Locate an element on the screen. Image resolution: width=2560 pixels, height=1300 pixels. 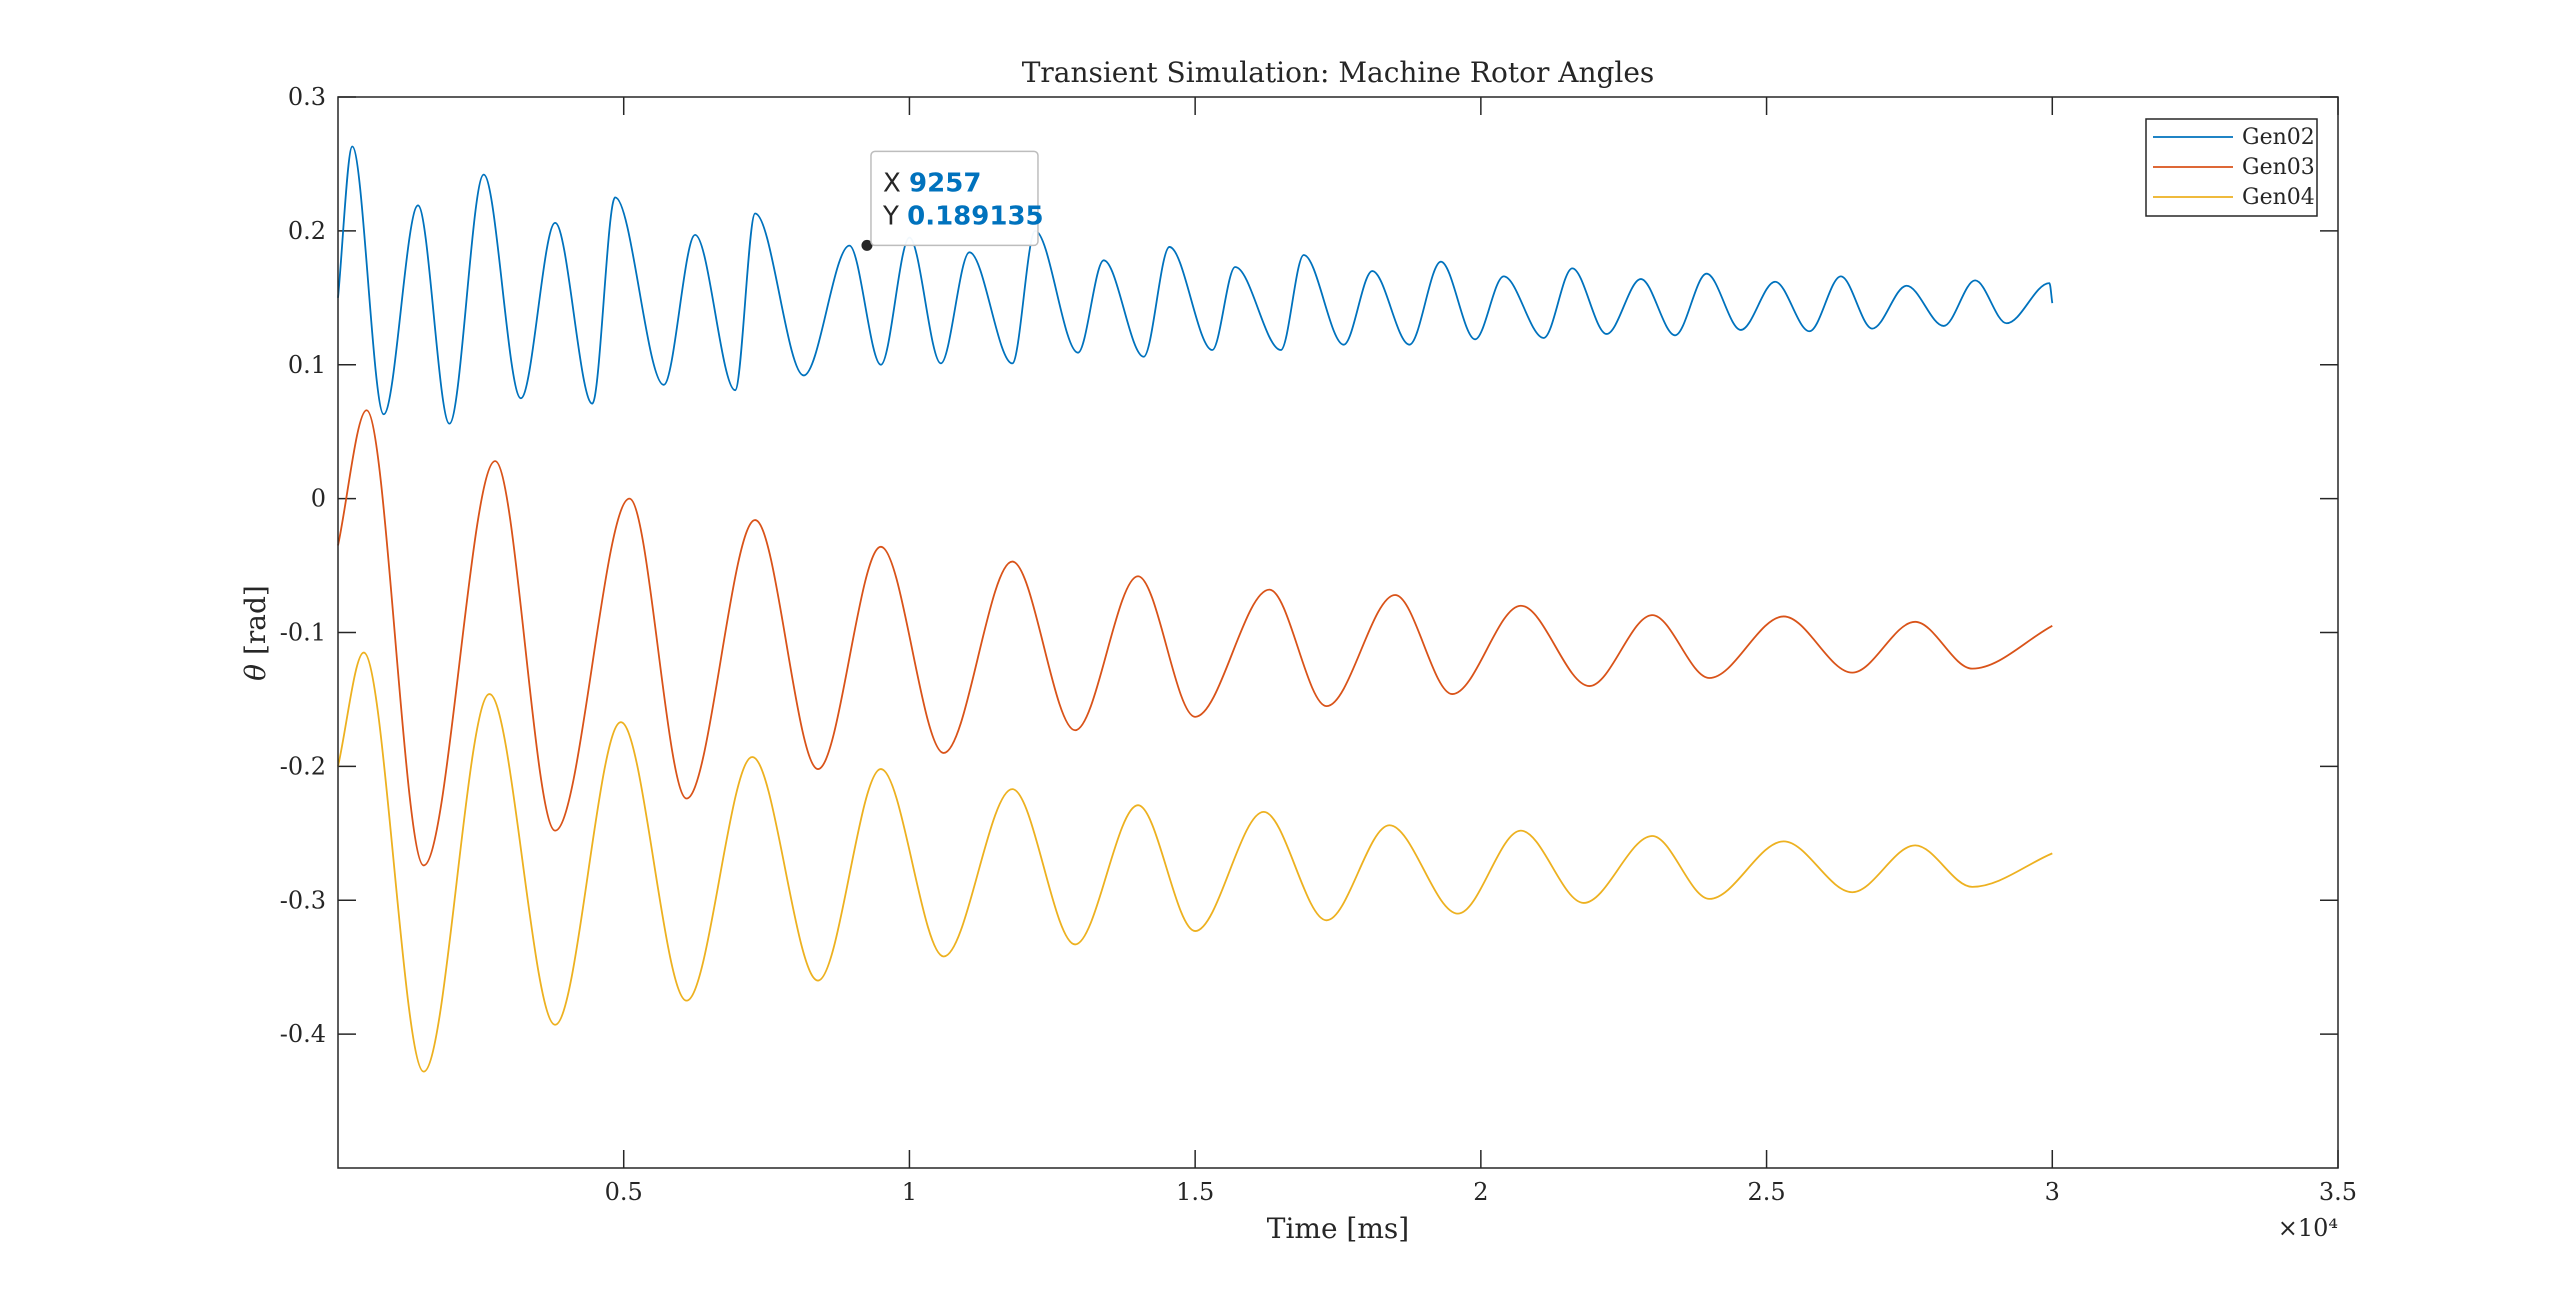
x-tick-label: 2 is located at coordinates (1480, 1192).